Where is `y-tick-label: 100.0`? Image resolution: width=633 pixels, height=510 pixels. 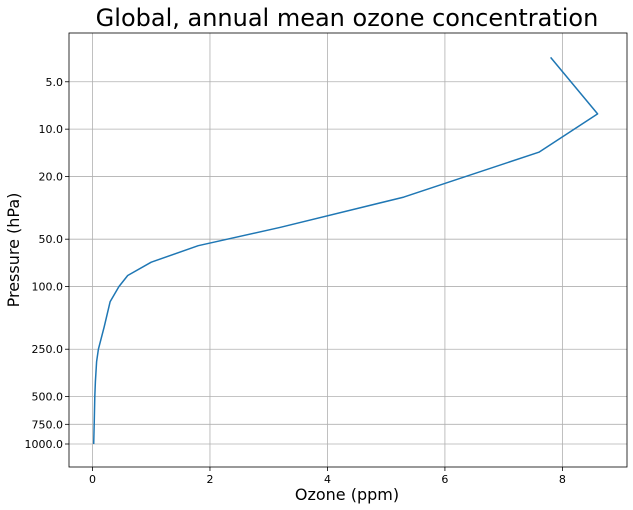
y-tick-label: 100.0 is located at coordinates (48, 287).